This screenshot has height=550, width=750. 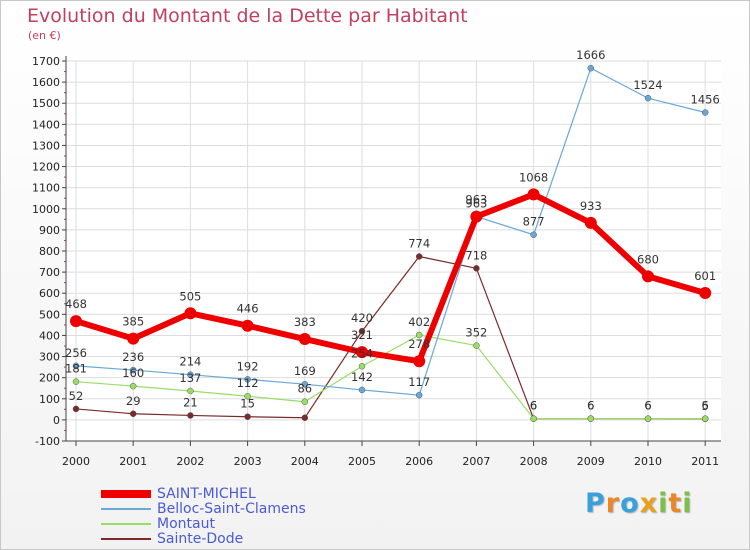 What do you see at coordinates (649, 503) in the screenshot?
I see `logo-letter: x` at bounding box center [649, 503].